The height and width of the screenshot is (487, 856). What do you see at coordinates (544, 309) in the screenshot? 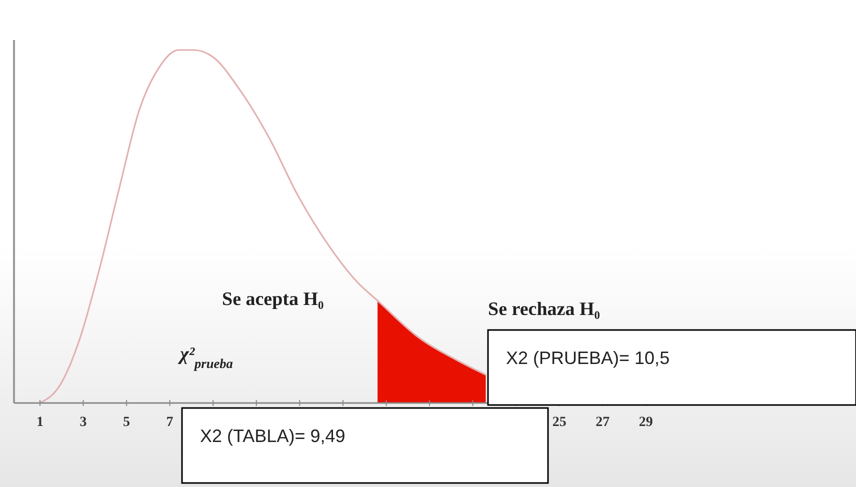
I see `annotation: Se rechaza H₀` at bounding box center [544, 309].